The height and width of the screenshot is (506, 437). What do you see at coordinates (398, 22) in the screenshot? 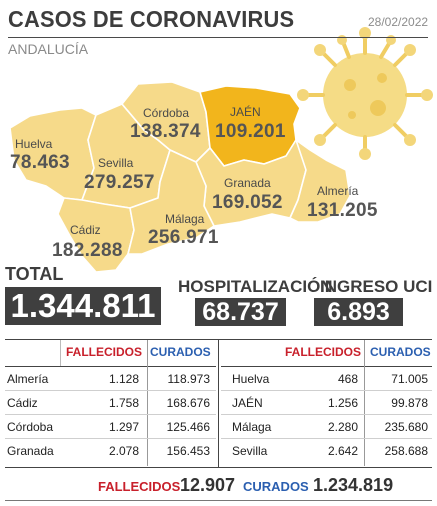
I see `date-label: 28/02/2022` at bounding box center [398, 22].